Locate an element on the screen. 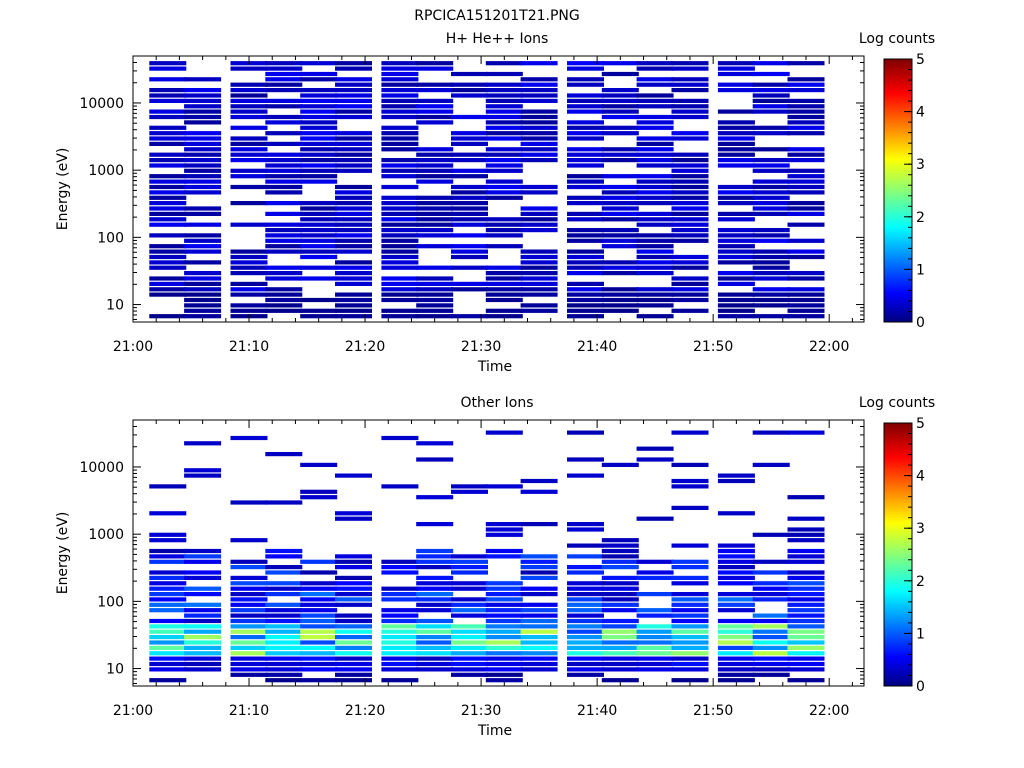 The height and width of the screenshot is (768, 1024). x-tick-label: 21:50 is located at coordinates (713, 347).